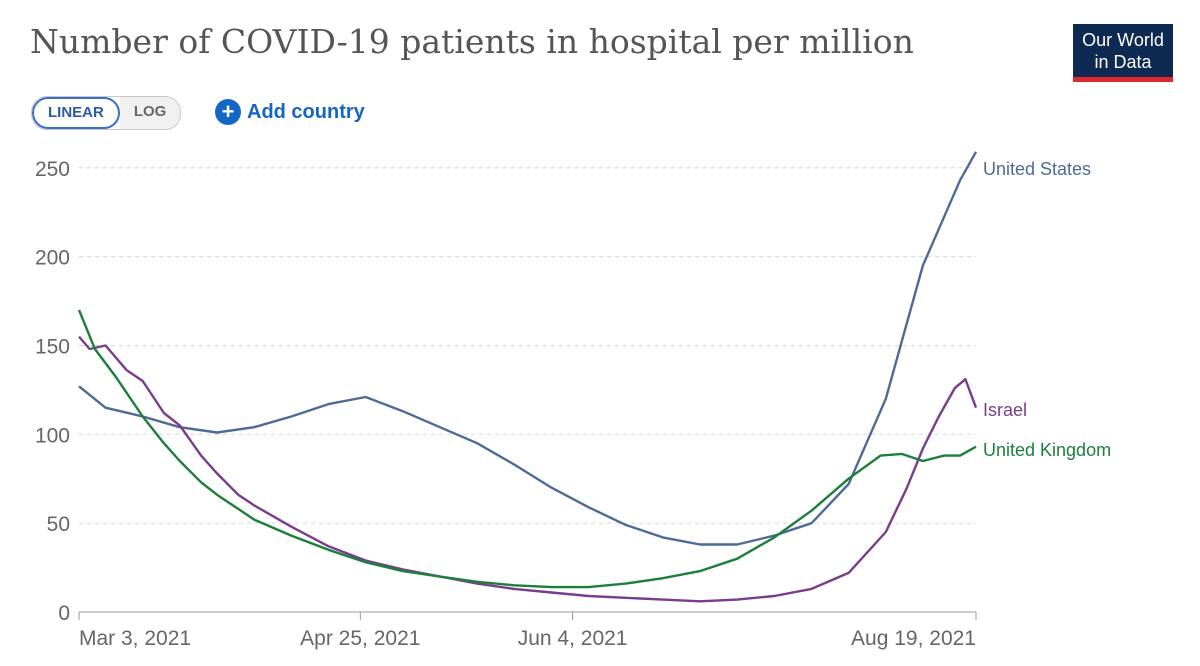 The height and width of the screenshot is (666, 1200). I want to click on series-label-united-states: United States, so click(1037, 169).